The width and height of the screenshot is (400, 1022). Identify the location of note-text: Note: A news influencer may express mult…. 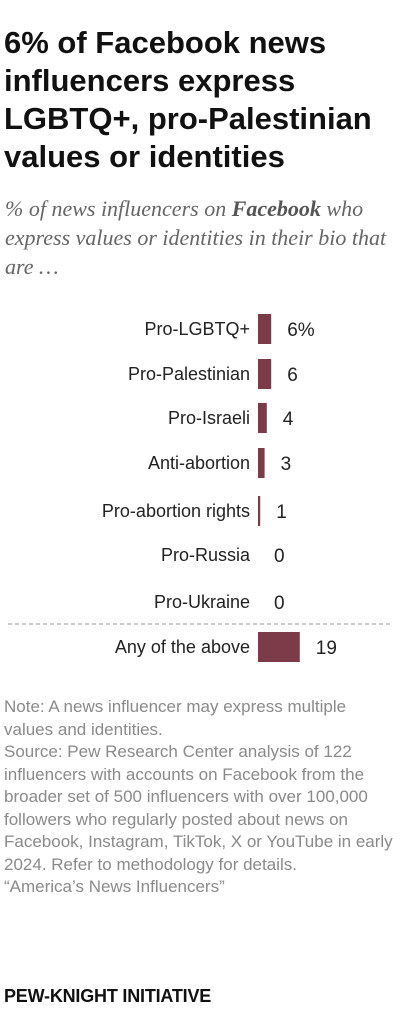
(175, 718).